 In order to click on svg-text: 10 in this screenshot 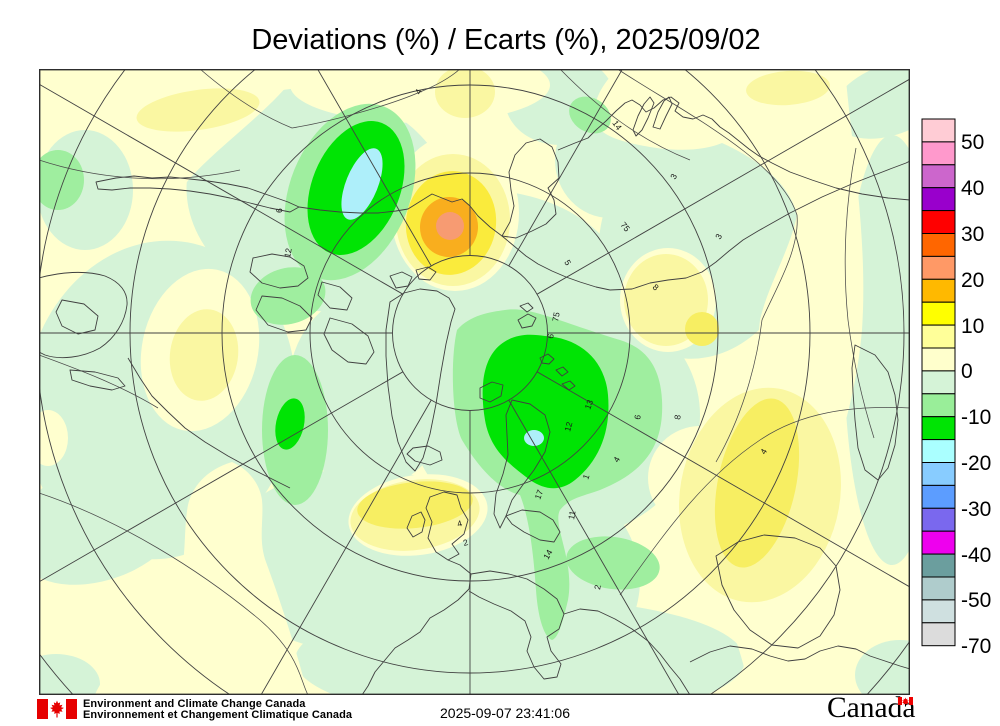, I will do `click(972, 326)`.